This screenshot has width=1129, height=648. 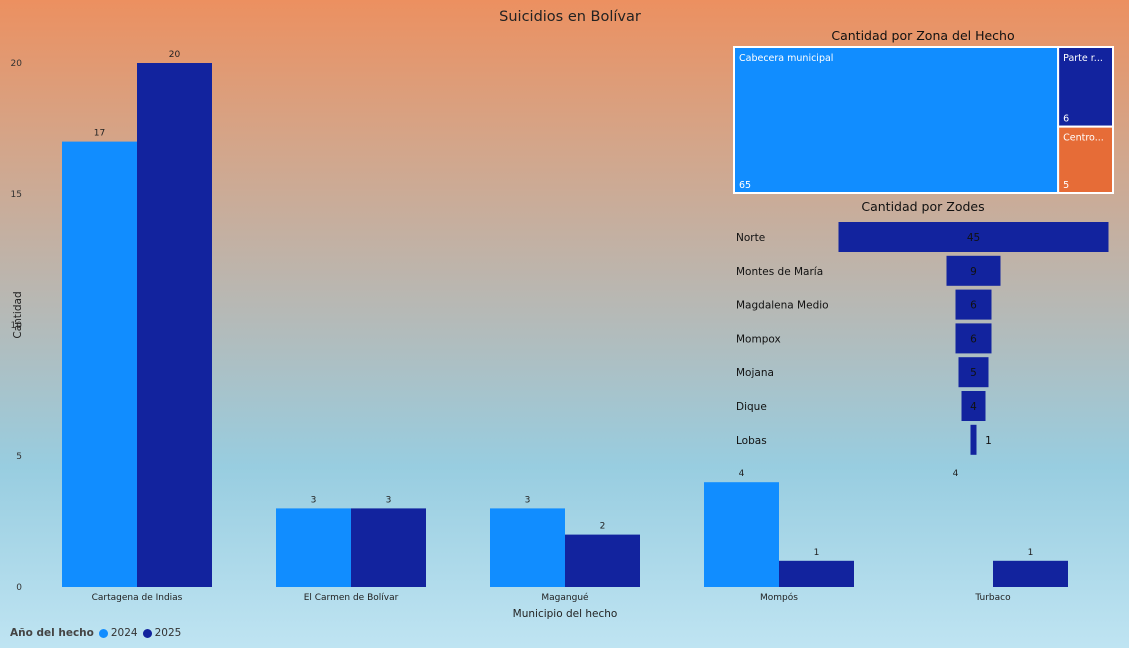 I want to click on legend-item-2024: 2024, so click(x=118, y=633).